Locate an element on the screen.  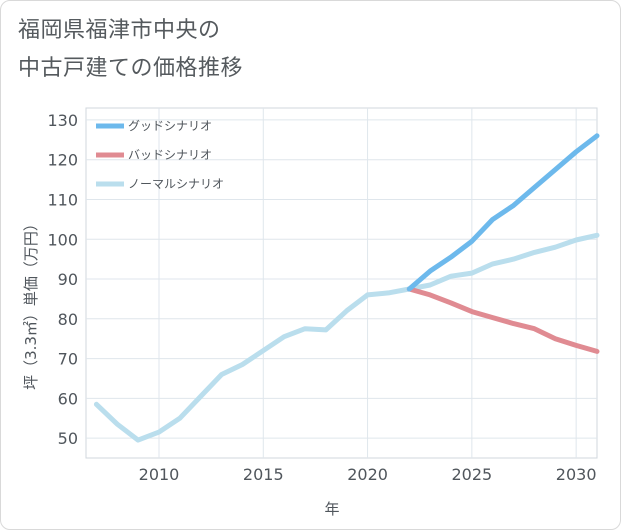
chart-title-line-2: 中古戸建ての価格推移 is located at coordinates (131, 68).